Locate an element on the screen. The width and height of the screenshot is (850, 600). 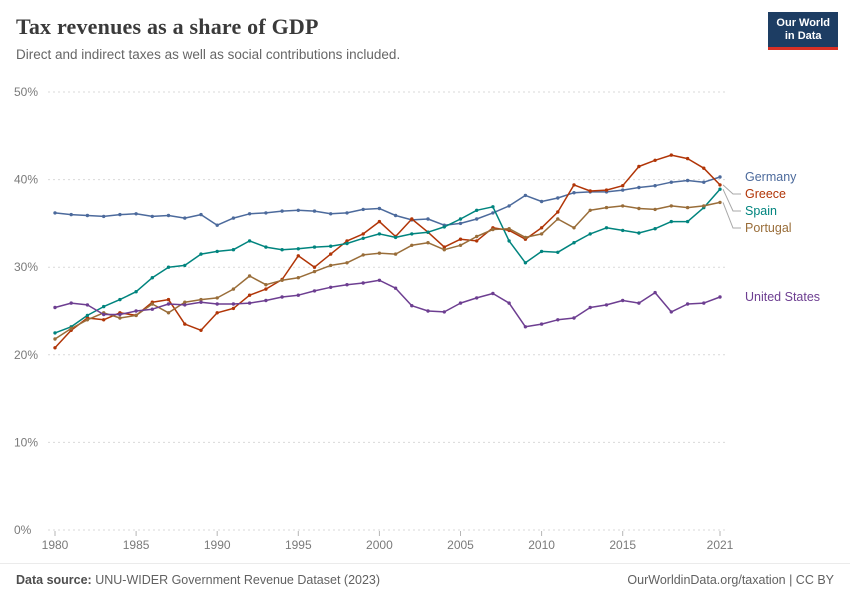
series-label-germany: Germany is located at coordinates (771, 177).